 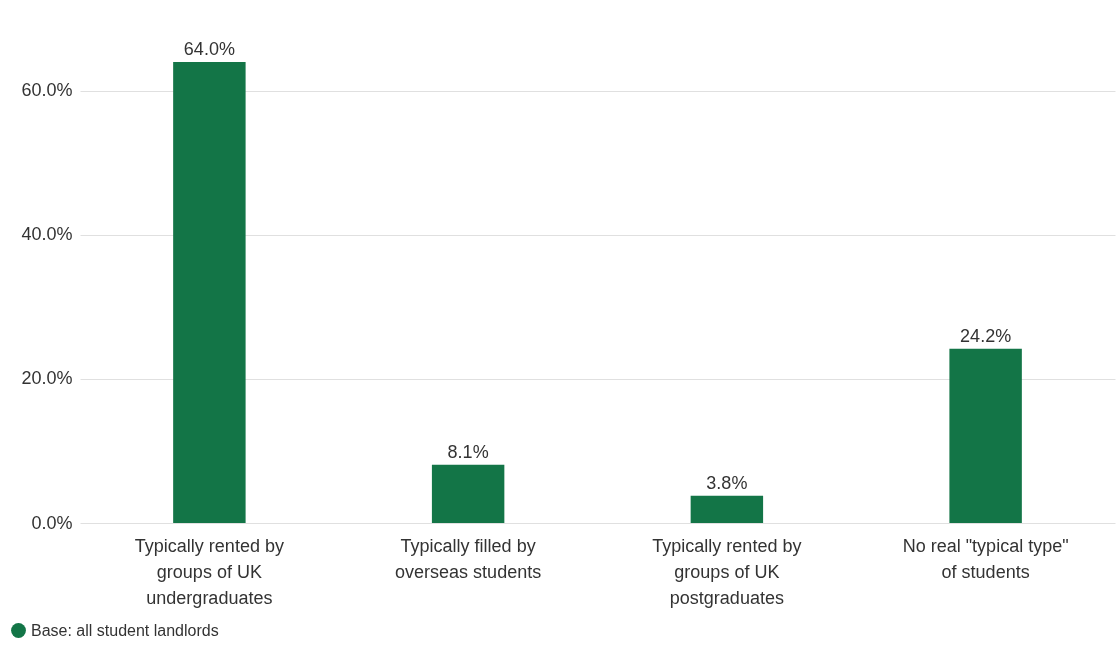 What do you see at coordinates (47, 90) in the screenshot?
I see `y-tick-label: 60.0%` at bounding box center [47, 90].